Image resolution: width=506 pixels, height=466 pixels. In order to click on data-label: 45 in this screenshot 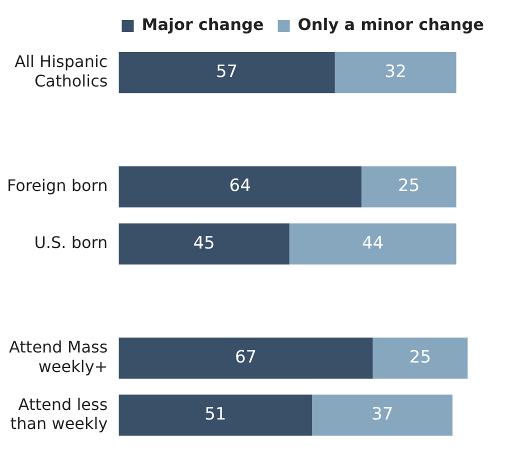, I will do `click(204, 243)`.